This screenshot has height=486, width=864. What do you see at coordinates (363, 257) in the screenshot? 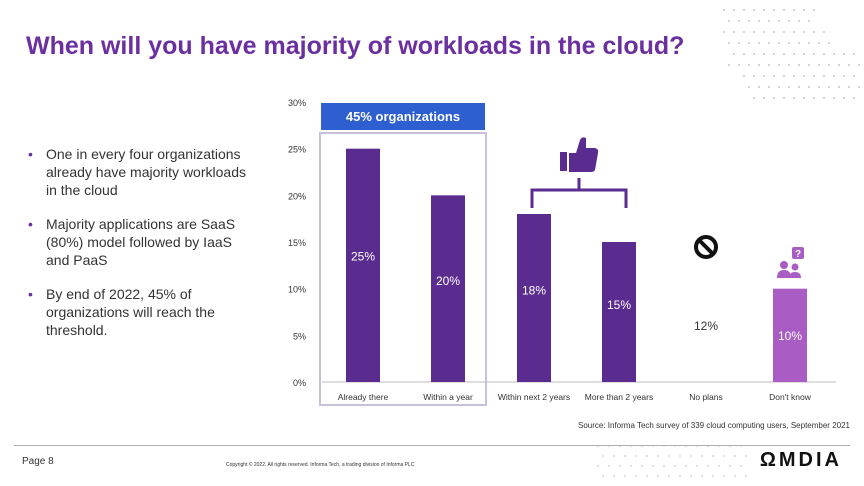
I see `data-label: 25%` at bounding box center [363, 257].